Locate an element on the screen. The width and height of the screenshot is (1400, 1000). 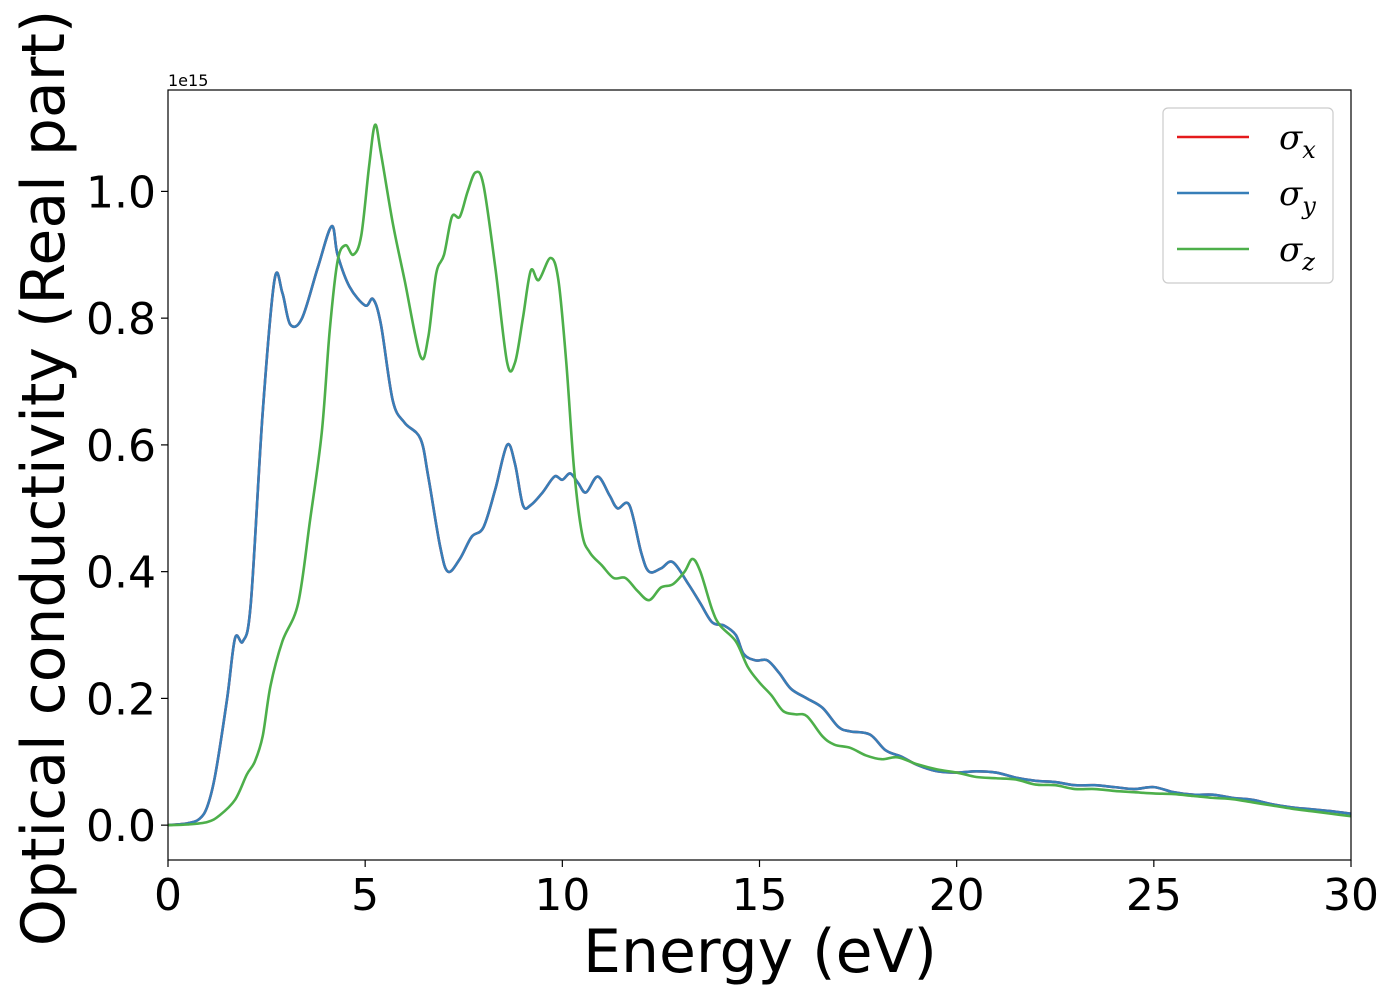
x-axis-title: Energy (eV) is located at coordinates (760, 952).